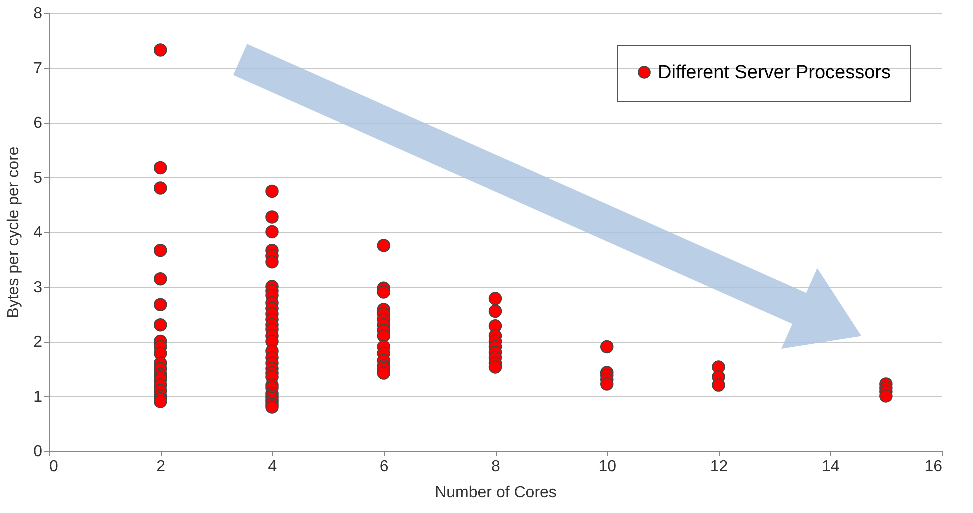 The width and height of the screenshot is (973, 513). Describe the element at coordinates (831, 467) in the screenshot. I see `x-tick-label: 14` at that location.